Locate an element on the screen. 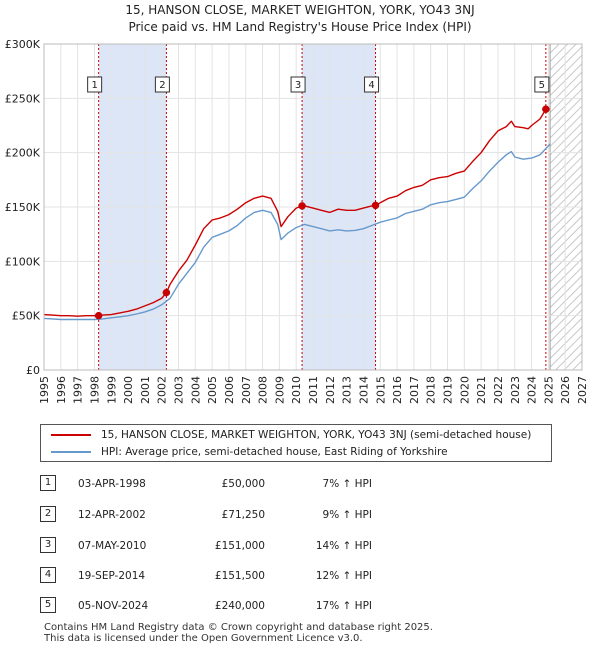 The image size is (600, 650). table-row: 5 05-NOV-2024 £240,000 17% ↑ HPI is located at coordinates (310, 606).